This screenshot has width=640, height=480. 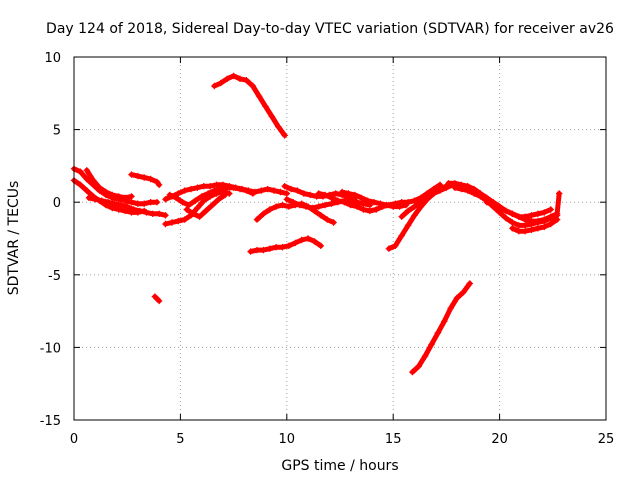 What do you see at coordinates (339, 466) in the screenshot?
I see `x-axis-label: GPS time / hours` at bounding box center [339, 466].